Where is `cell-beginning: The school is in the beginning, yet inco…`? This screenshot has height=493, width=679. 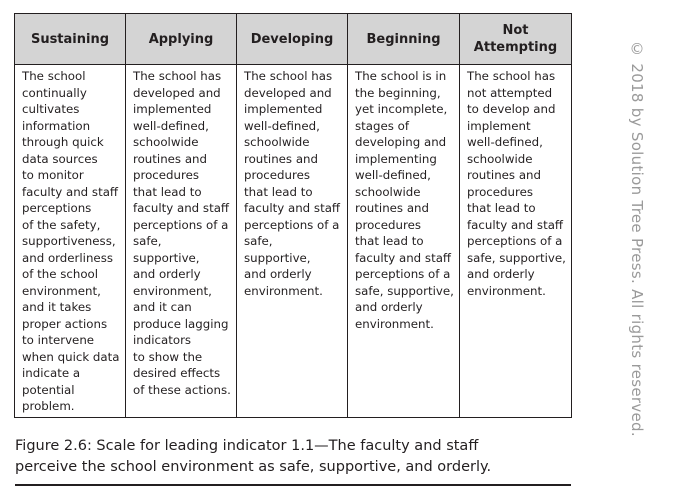 cell-beginning: The school is in the beginning, yet inco… is located at coordinates (403, 241).